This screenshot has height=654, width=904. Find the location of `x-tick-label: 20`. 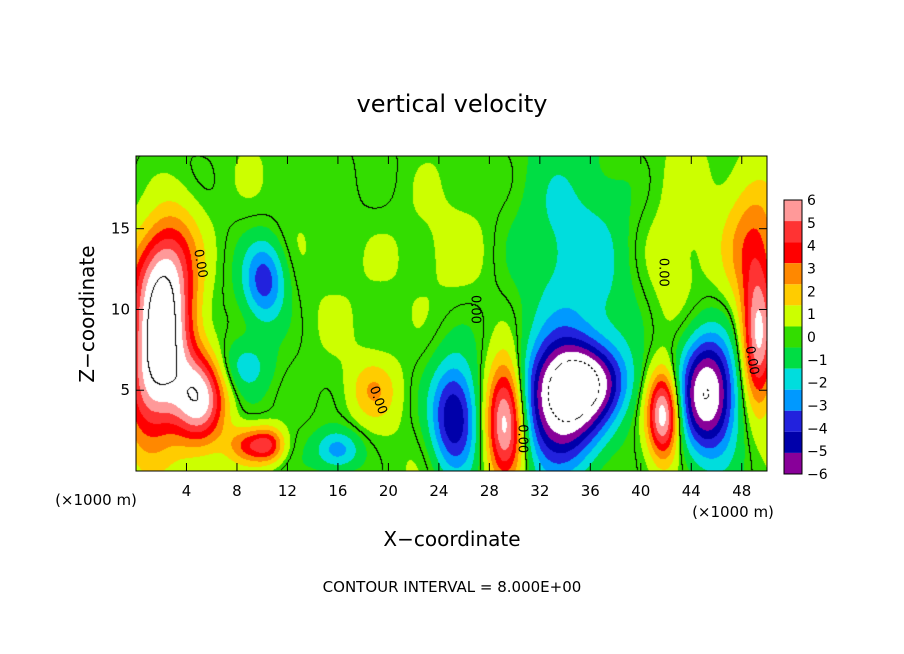

x-tick-label: 20 is located at coordinates (388, 491).